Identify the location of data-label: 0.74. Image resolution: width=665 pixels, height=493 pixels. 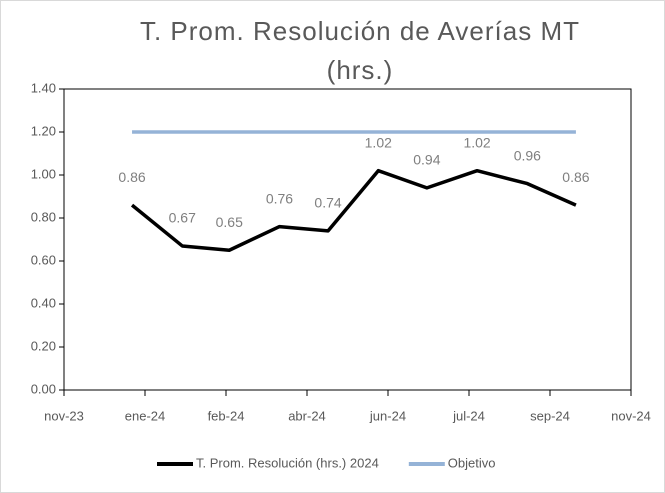
(327, 203).